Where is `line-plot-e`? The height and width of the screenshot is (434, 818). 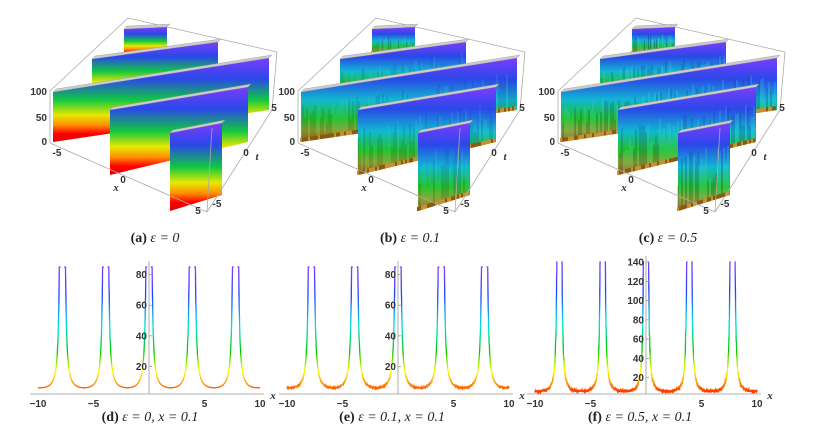
line-plot-e is located at coordinates (396, 328).